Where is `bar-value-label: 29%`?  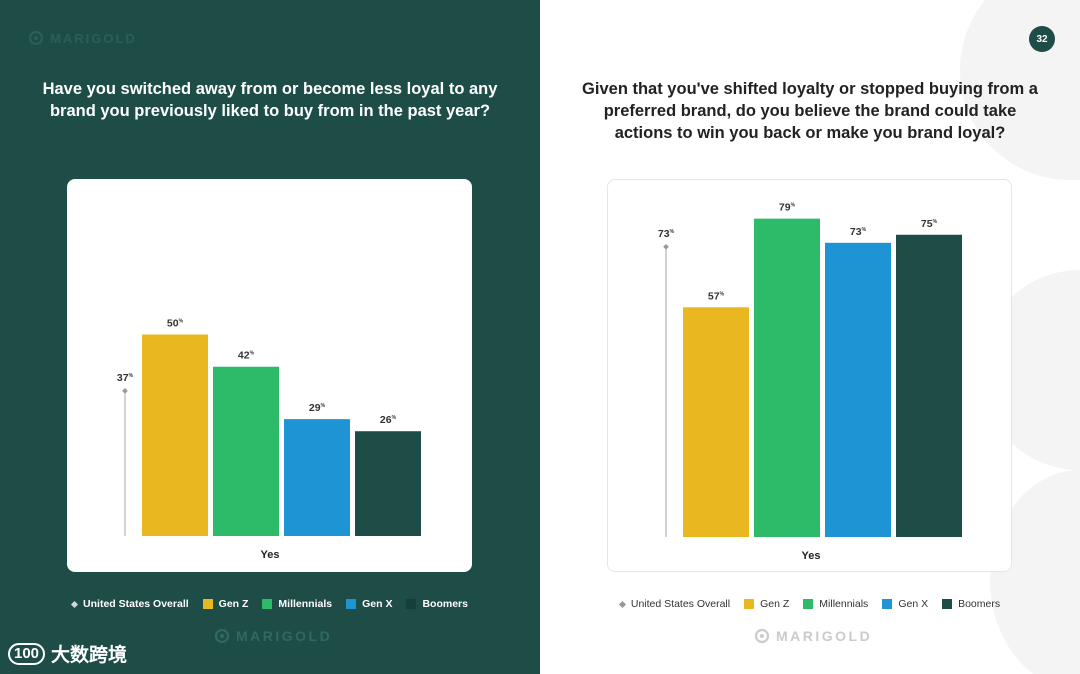
bar-value-label: 29% is located at coordinates (317, 408).